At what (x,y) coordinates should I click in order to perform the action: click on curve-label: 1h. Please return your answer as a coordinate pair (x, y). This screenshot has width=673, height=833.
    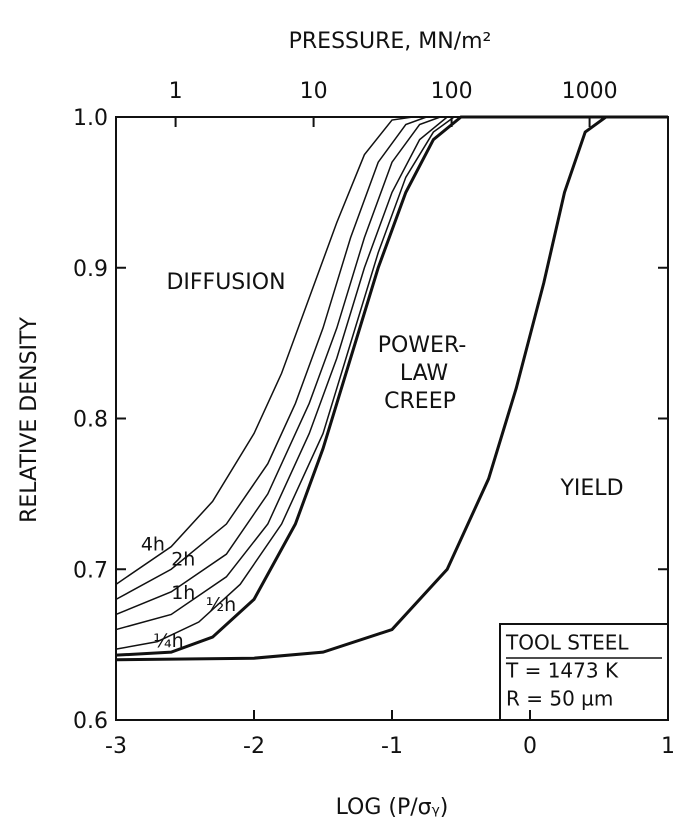
    Looking at the image, I should click on (183, 593).